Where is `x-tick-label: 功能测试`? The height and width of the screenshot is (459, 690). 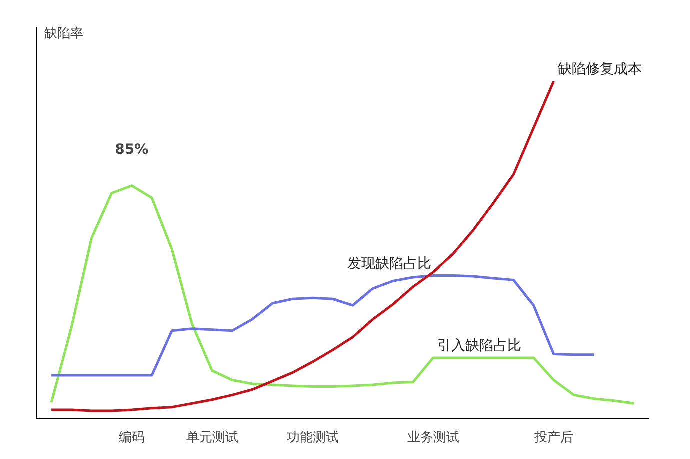
x-tick-label: 功能测试 is located at coordinates (312, 438).